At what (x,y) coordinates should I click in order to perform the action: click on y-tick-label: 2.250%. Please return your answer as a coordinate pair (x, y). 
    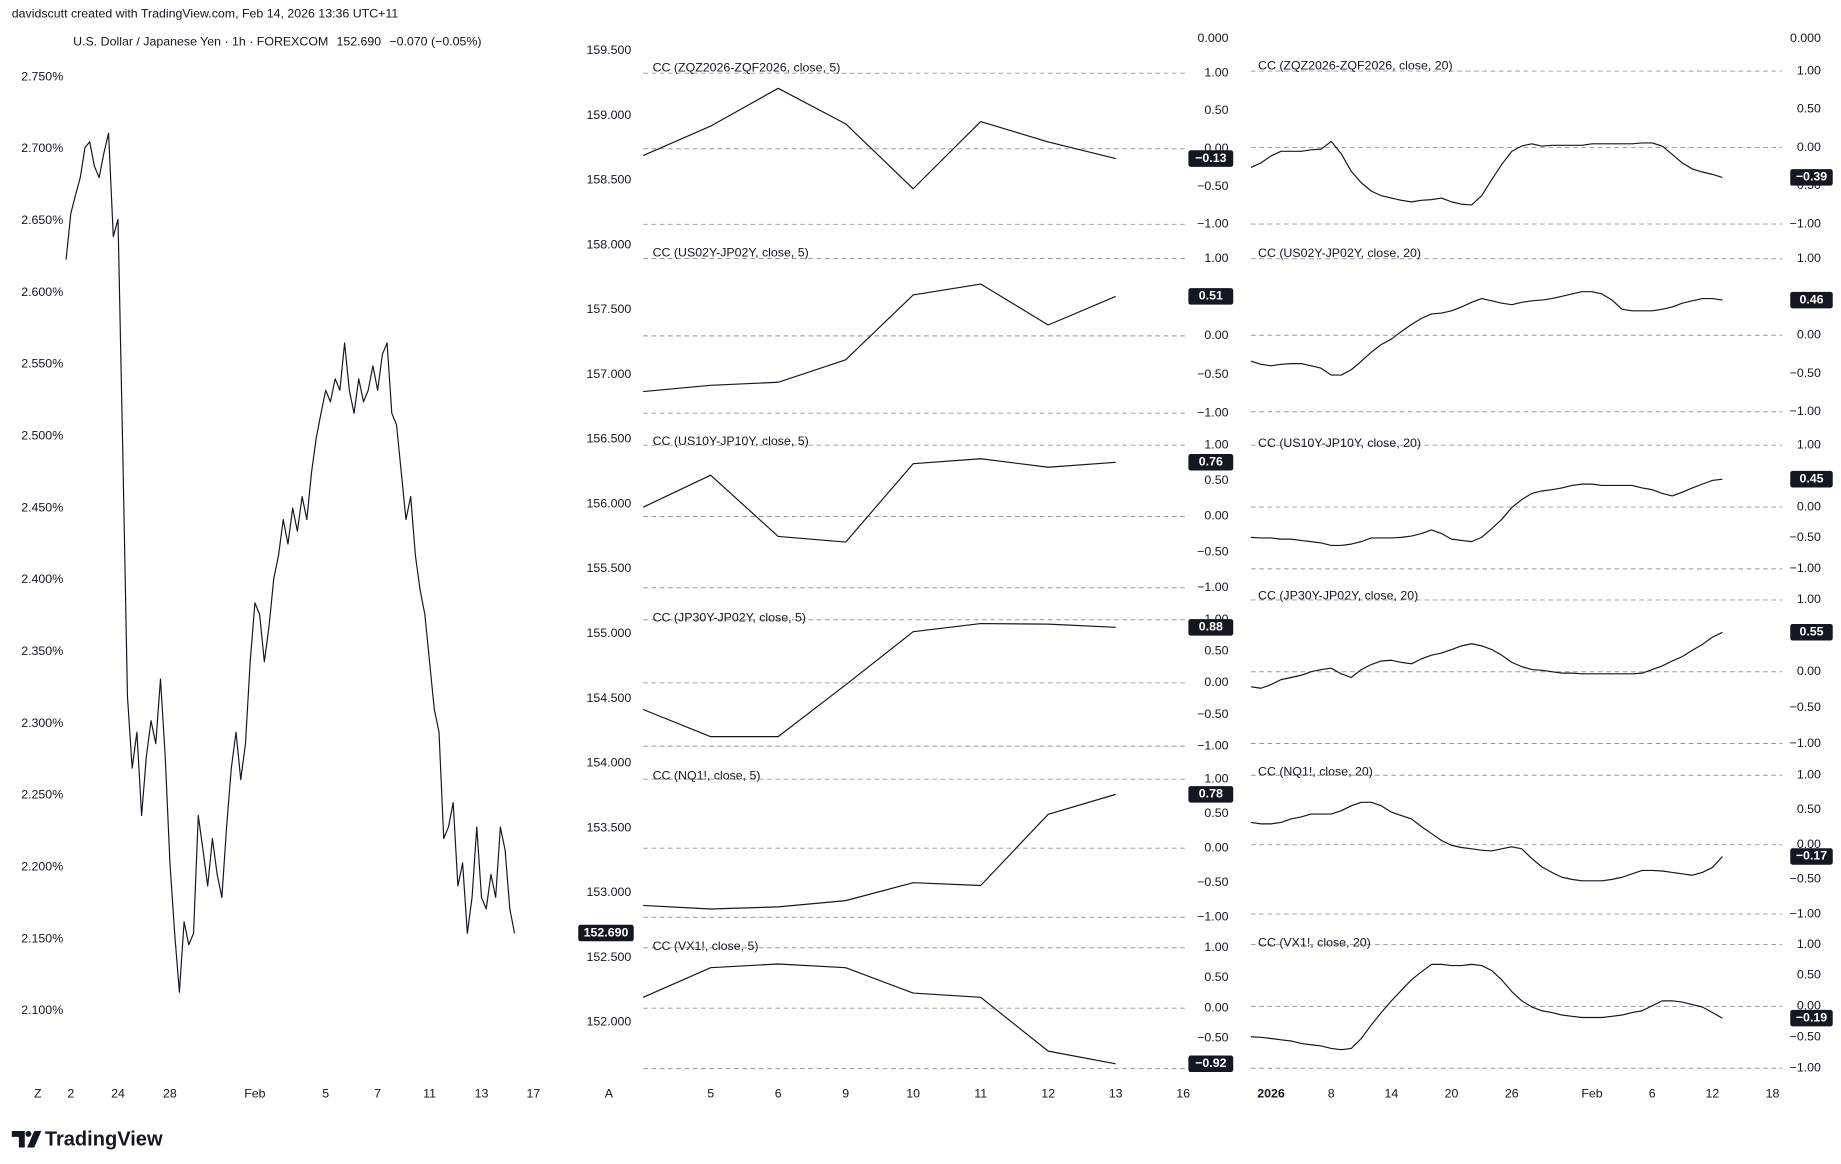
    Looking at the image, I should click on (42, 795).